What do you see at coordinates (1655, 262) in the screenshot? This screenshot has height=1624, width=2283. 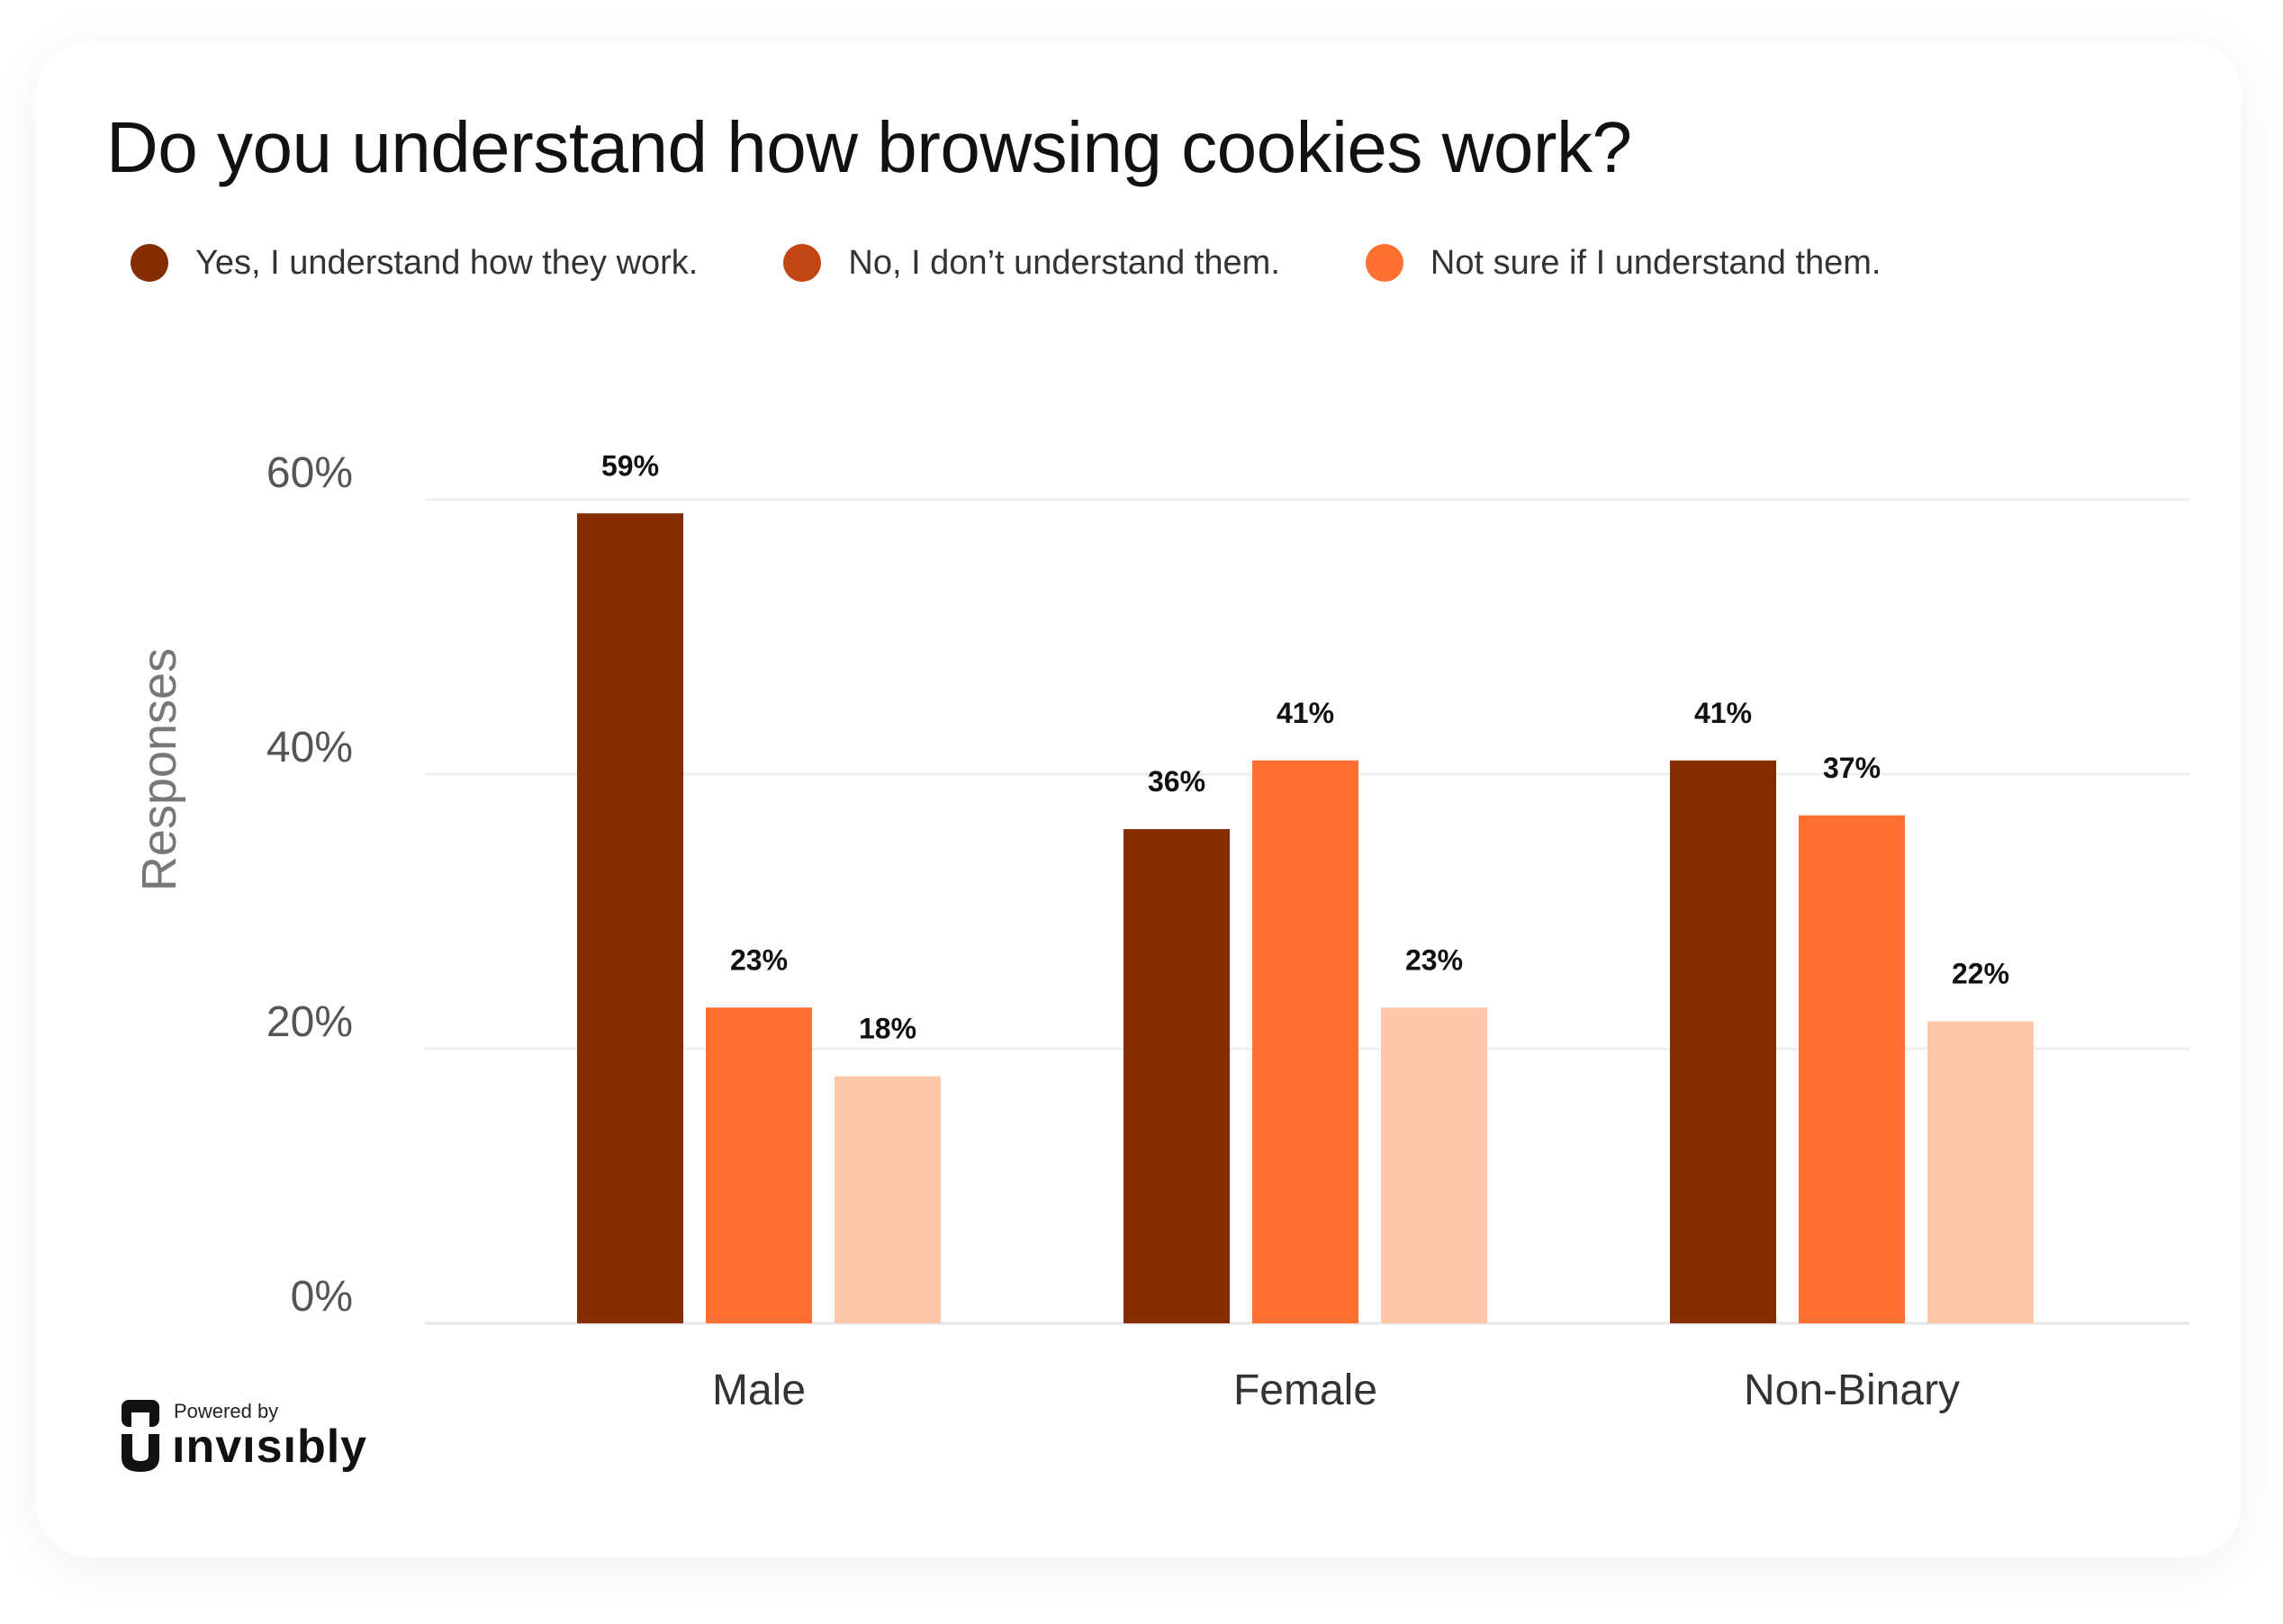 I see `legend-label-not-sure: Not sure if I understand them.` at bounding box center [1655, 262].